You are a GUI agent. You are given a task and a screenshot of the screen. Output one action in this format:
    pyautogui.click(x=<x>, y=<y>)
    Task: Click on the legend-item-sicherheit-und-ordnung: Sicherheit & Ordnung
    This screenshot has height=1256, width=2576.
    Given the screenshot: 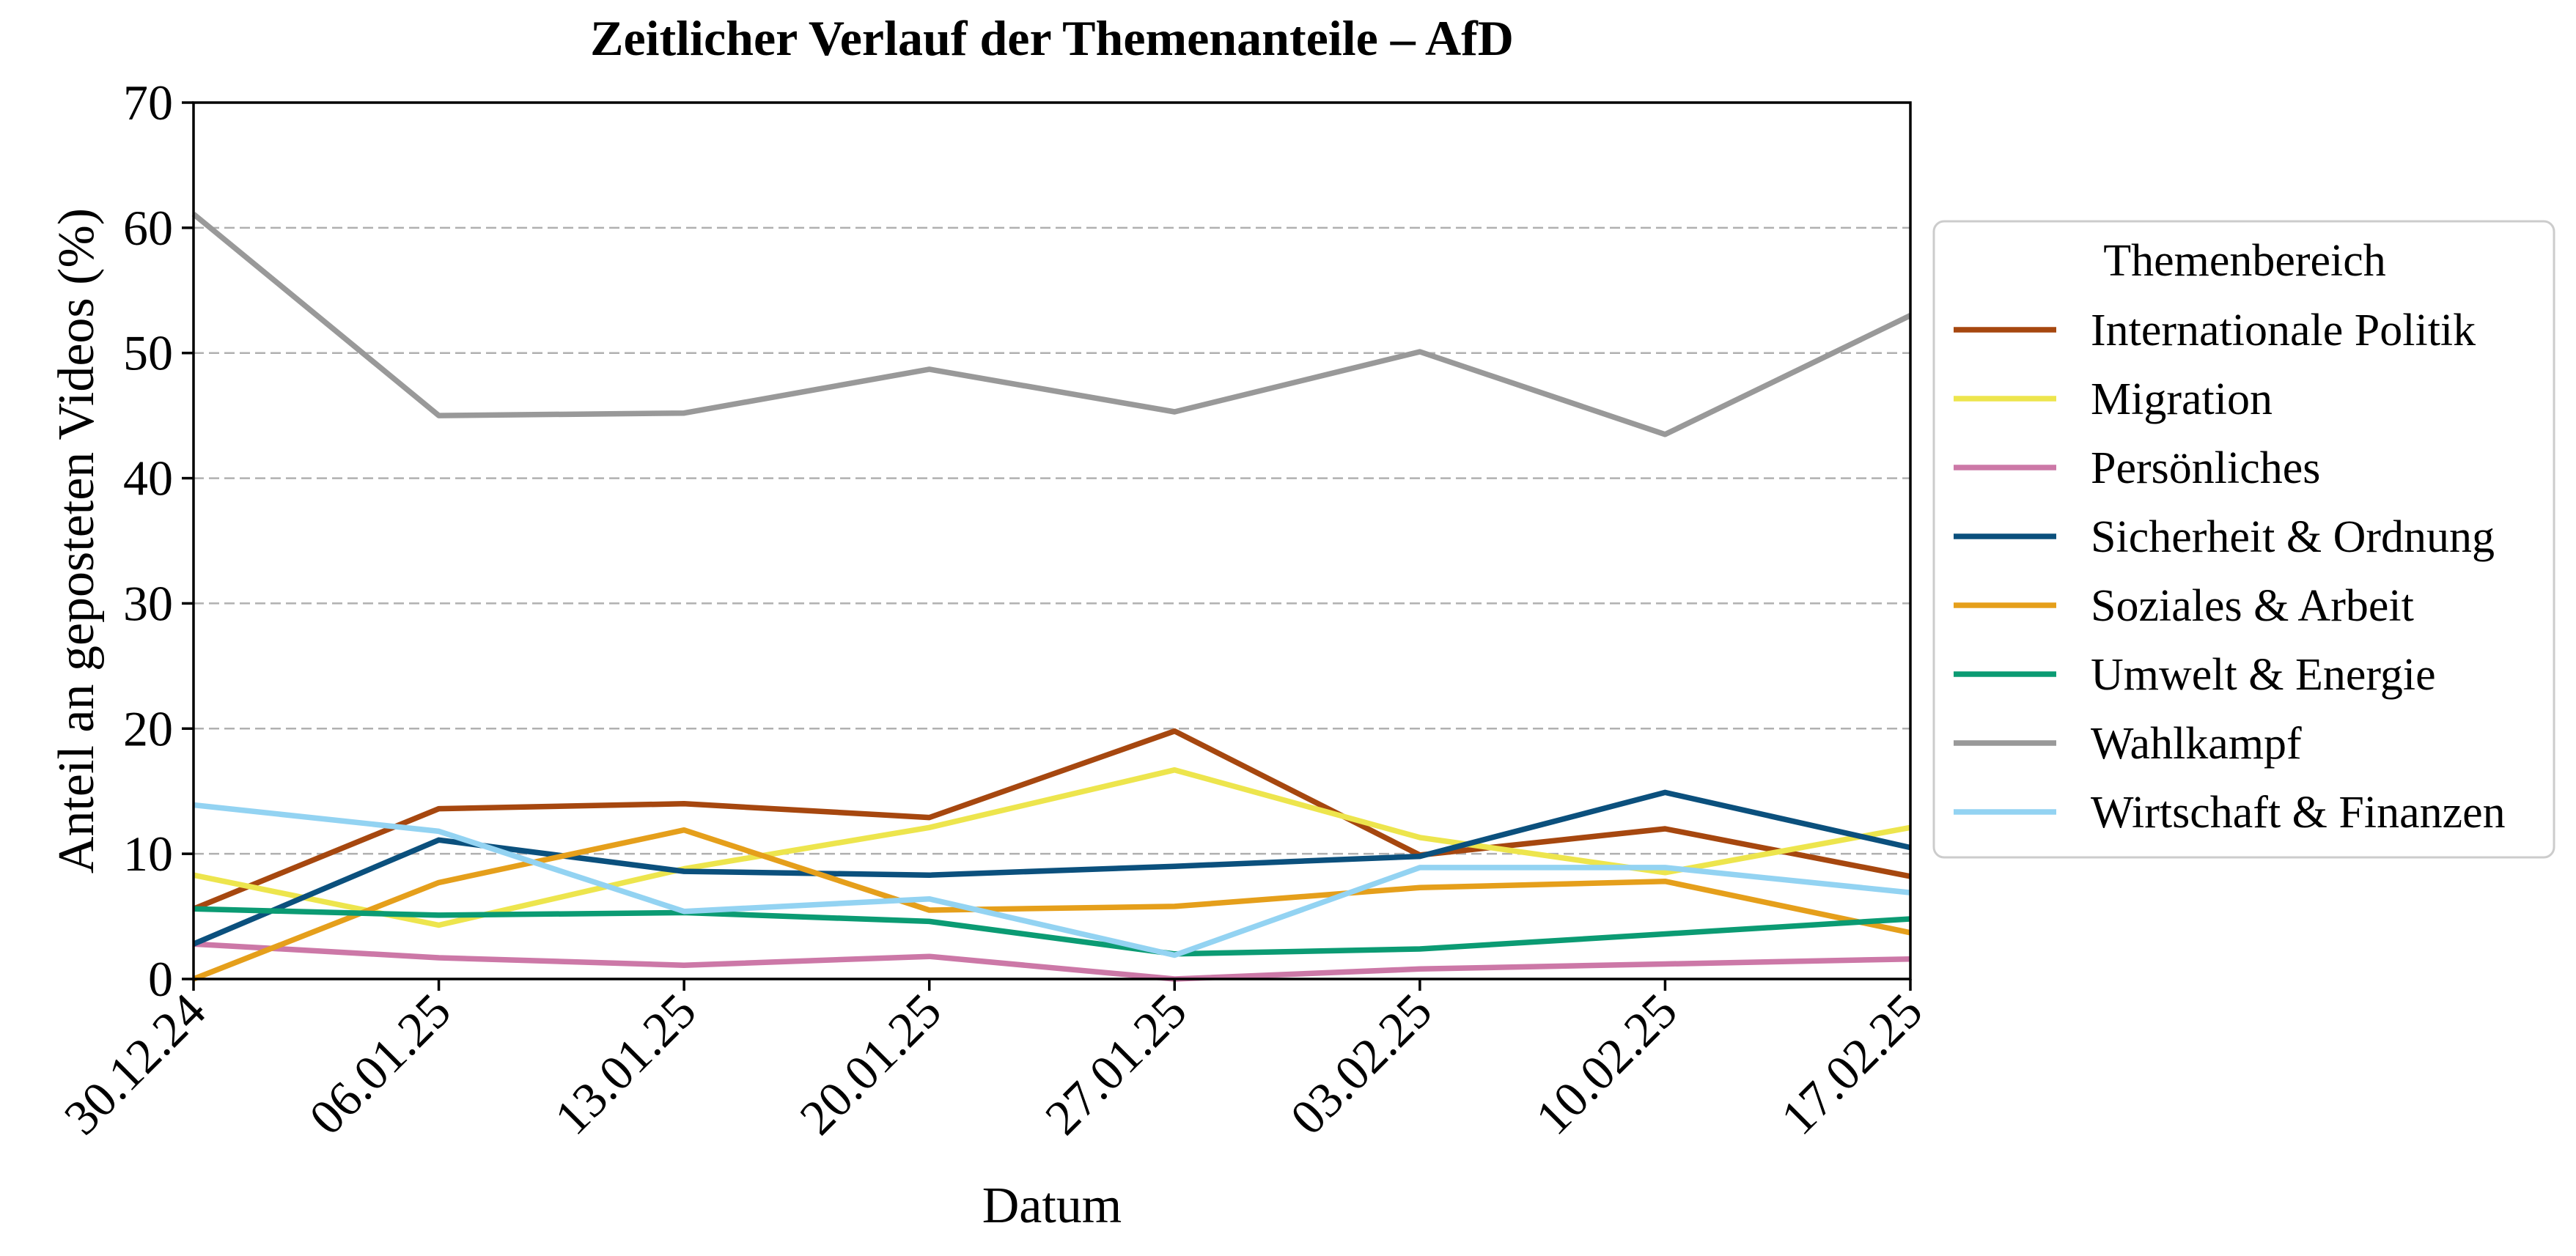 What is the action you would take?
    pyautogui.click(x=2224, y=537)
    